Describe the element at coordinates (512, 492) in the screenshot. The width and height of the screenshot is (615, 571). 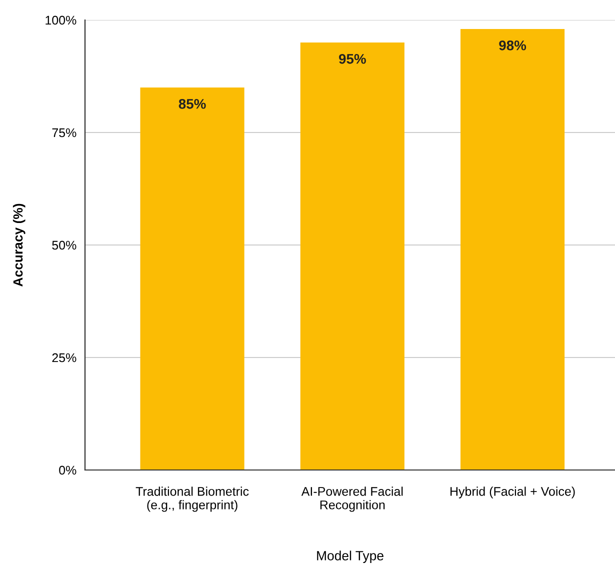
I see `x-tick-label: Hybrid (Facial + Voice)` at that location.